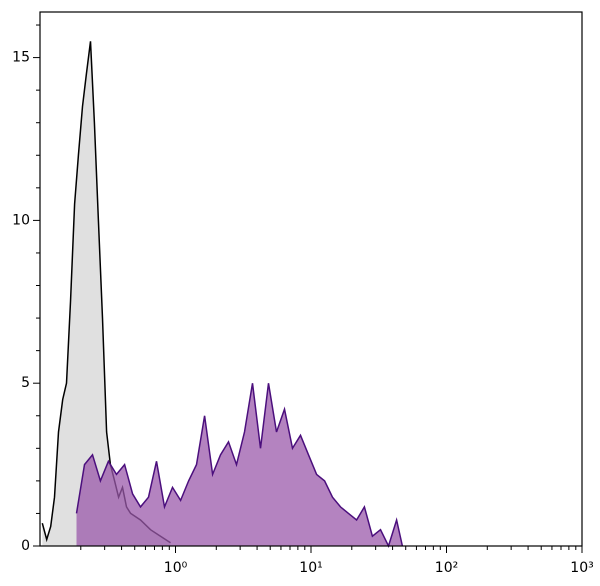 The image size is (600, 586). I want to click on y-tick-label: 15, so click(21, 58).